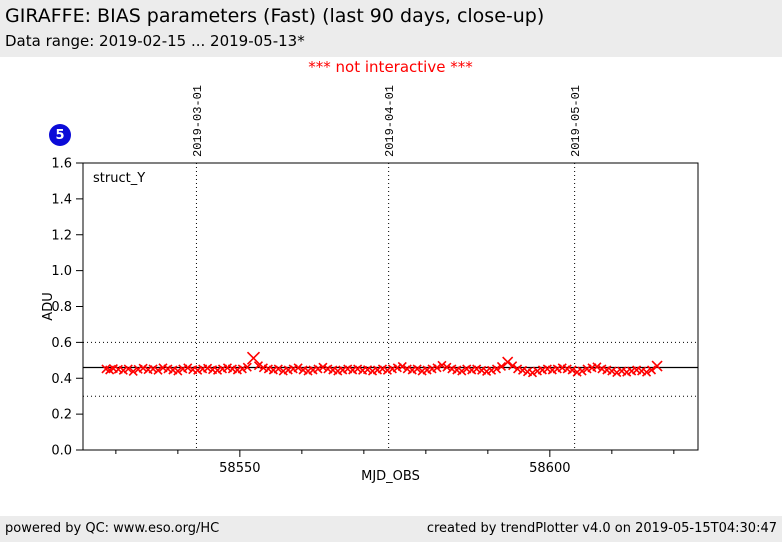 This screenshot has height=542, width=782. Describe the element at coordinates (61, 164) in the screenshot. I see `y-tick-label: 1.6` at that location.